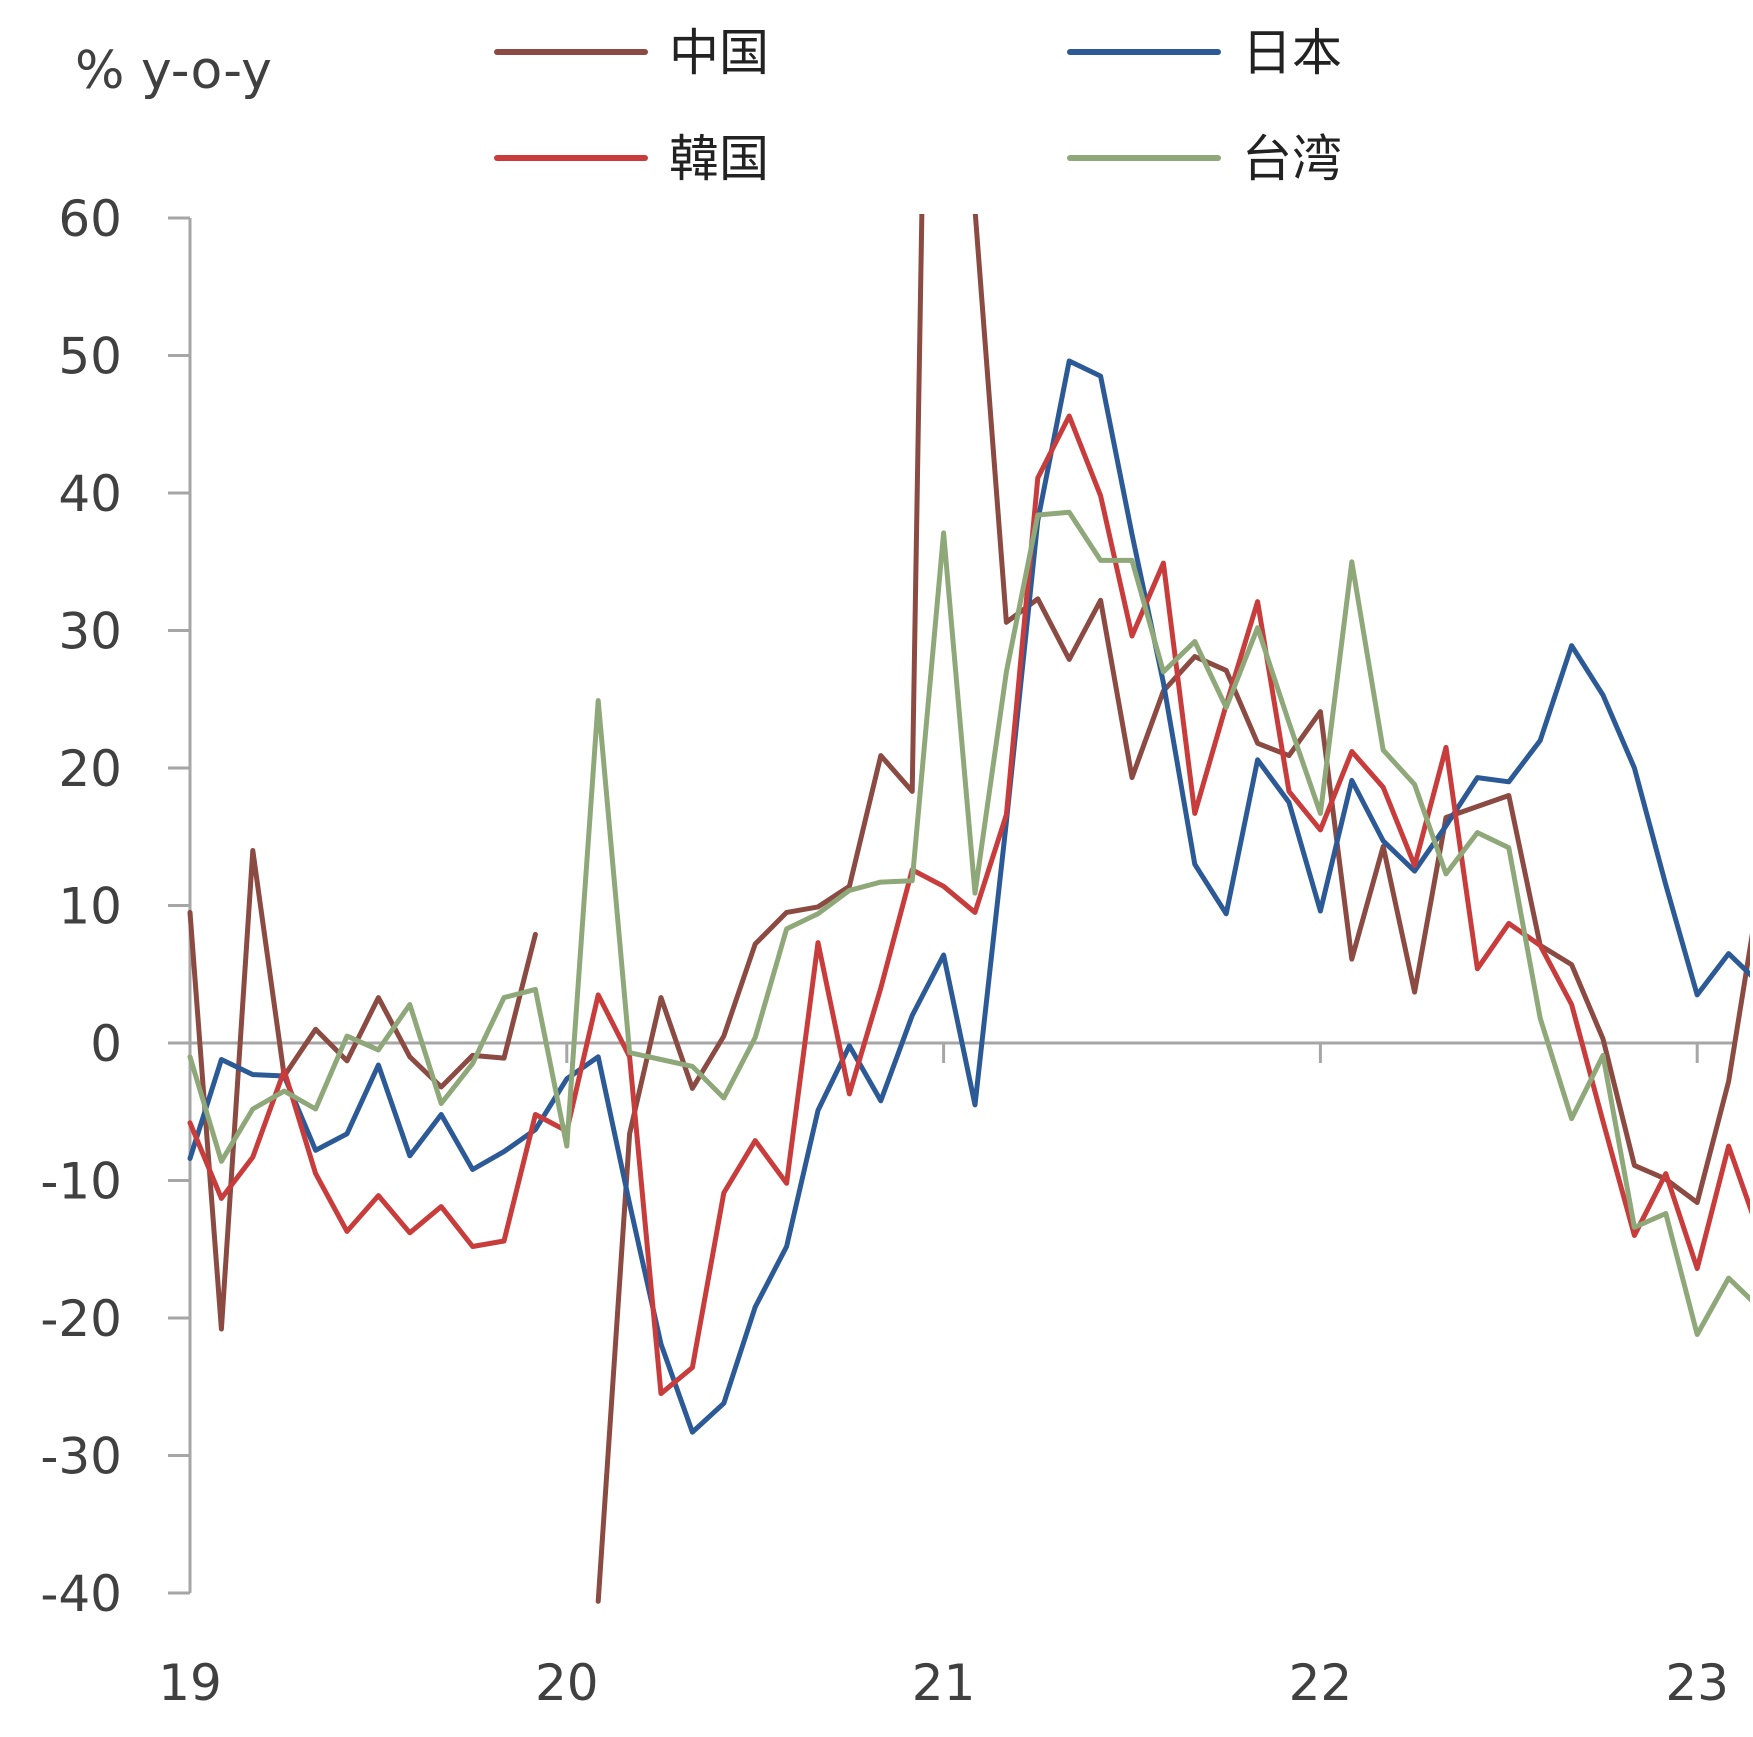 This screenshot has width=1753, height=1737. Describe the element at coordinates (362, 1090) in the screenshot. I see `series-line` at that location.